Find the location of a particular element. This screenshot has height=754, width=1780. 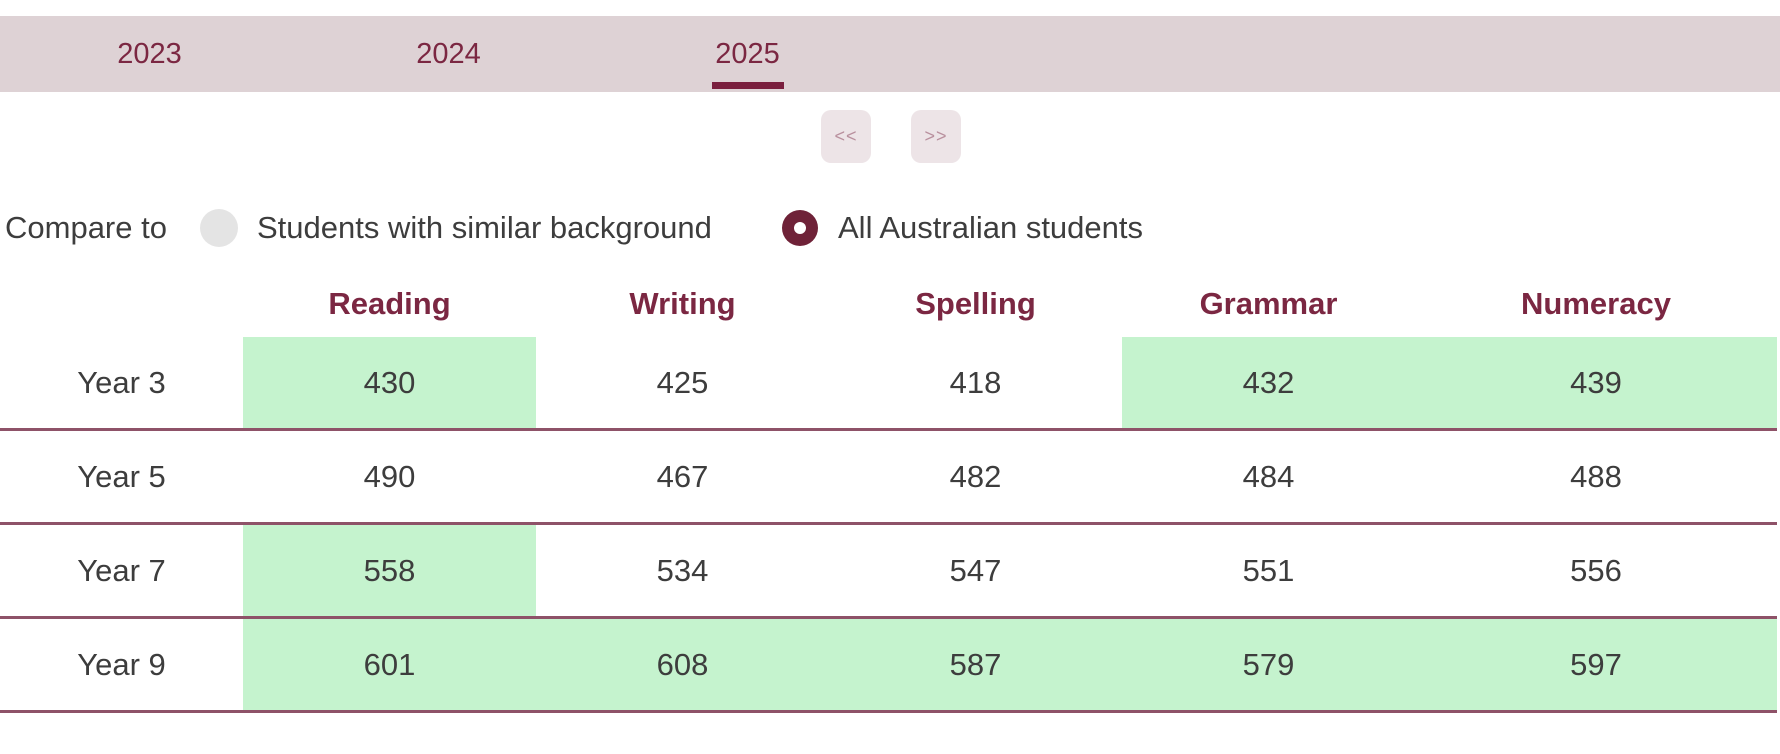

tab-2023-label: 2023 is located at coordinates (149, 53).